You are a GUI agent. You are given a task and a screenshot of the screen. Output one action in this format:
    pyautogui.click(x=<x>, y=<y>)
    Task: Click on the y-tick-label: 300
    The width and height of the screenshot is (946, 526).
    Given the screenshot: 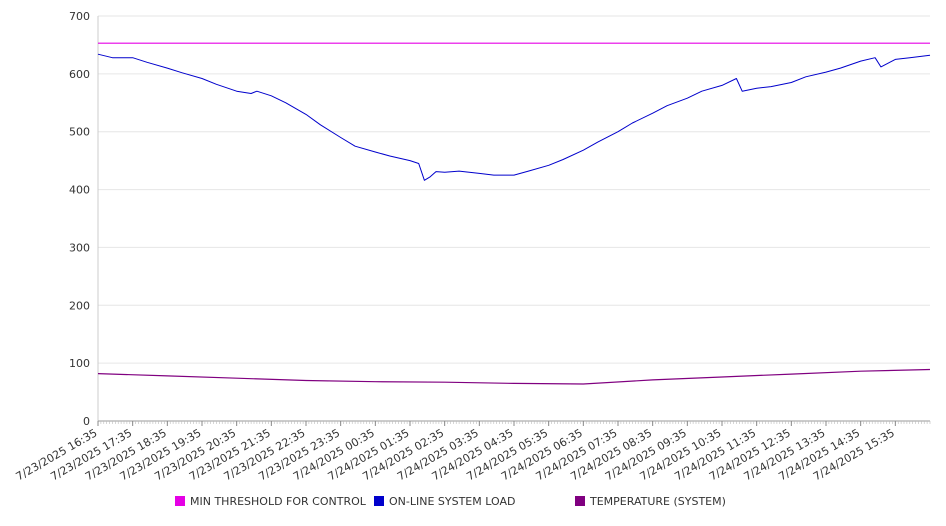 What is the action you would take?
    pyautogui.click(x=79, y=247)
    